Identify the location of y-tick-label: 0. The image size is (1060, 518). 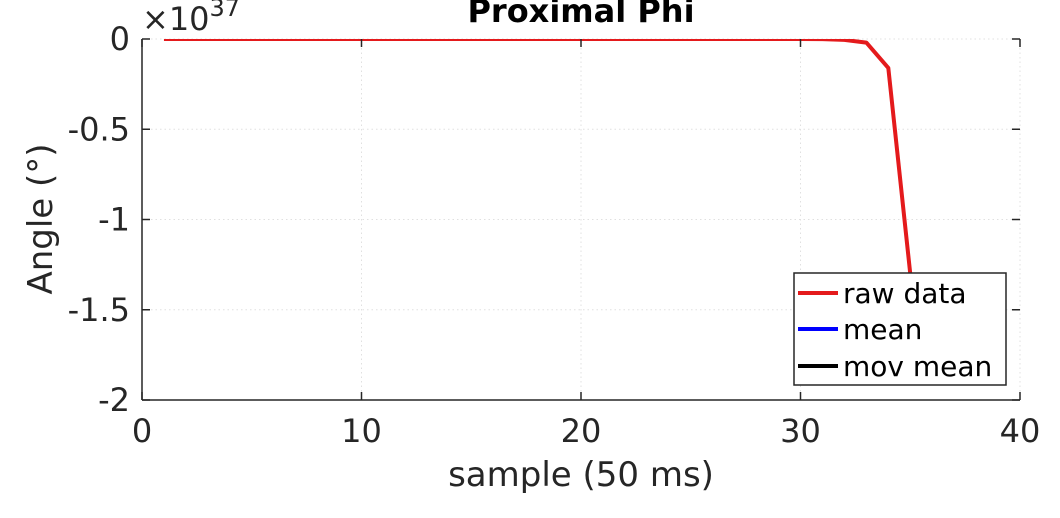
(120, 39).